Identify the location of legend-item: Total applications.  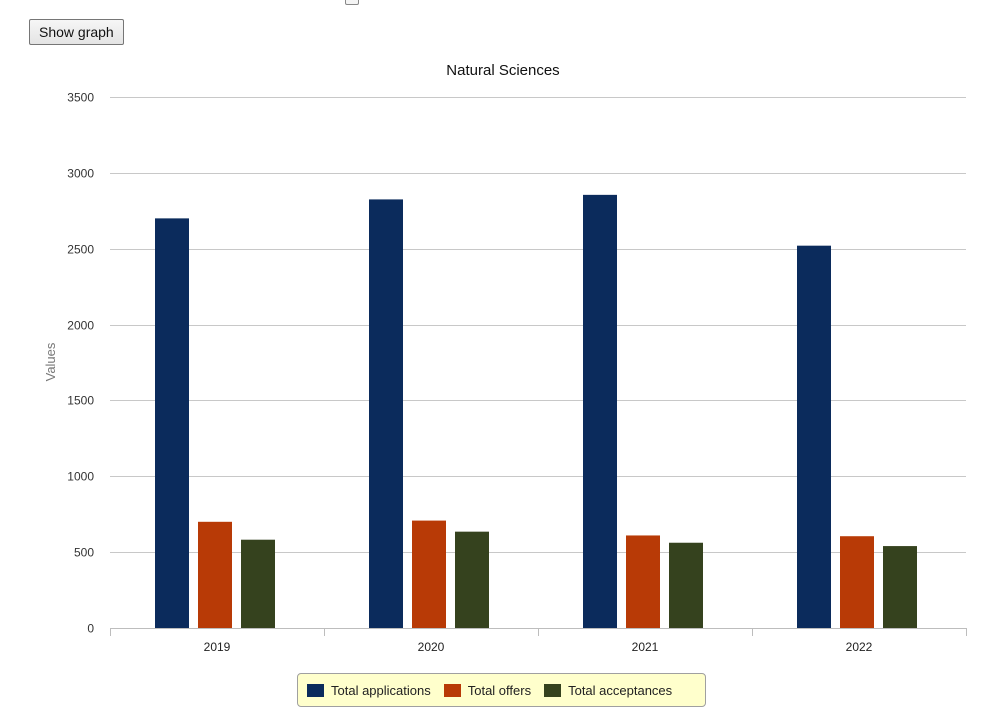
(369, 690).